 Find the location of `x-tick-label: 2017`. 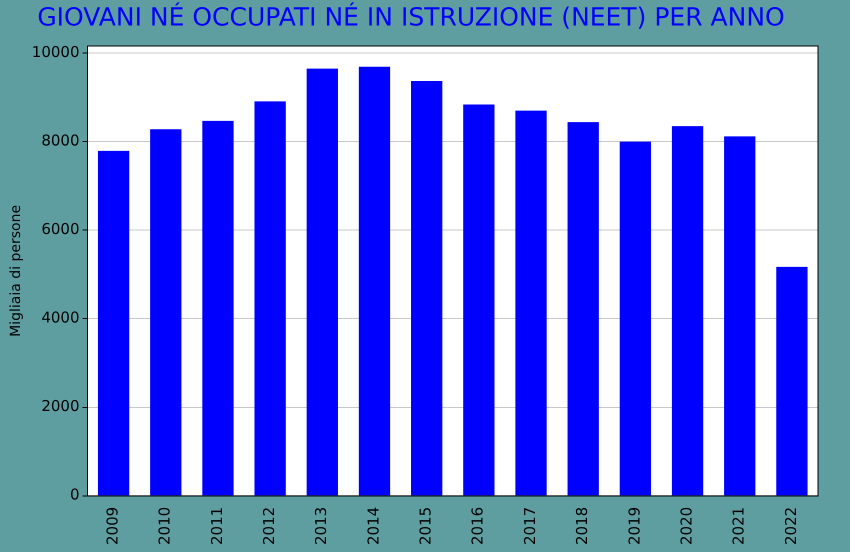

x-tick-label: 2017 is located at coordinates (529, 526).